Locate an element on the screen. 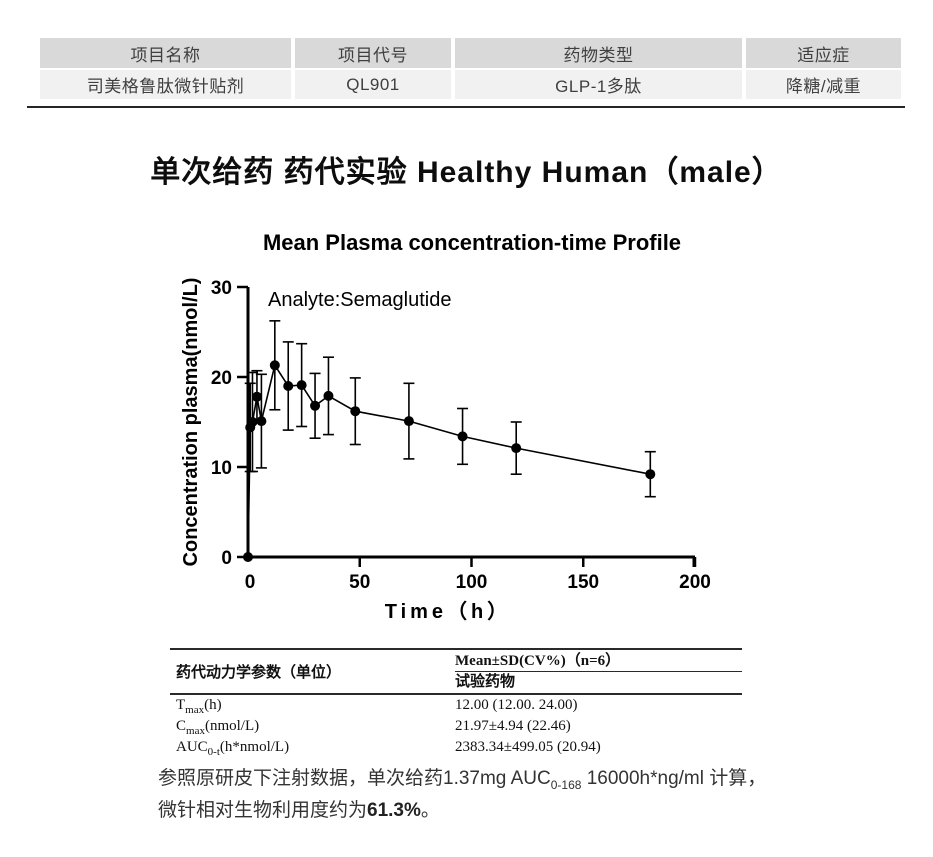 This screenshot has height=857, width=933. indication-value: 降糖/减重 is located at coordinates (823, 84).